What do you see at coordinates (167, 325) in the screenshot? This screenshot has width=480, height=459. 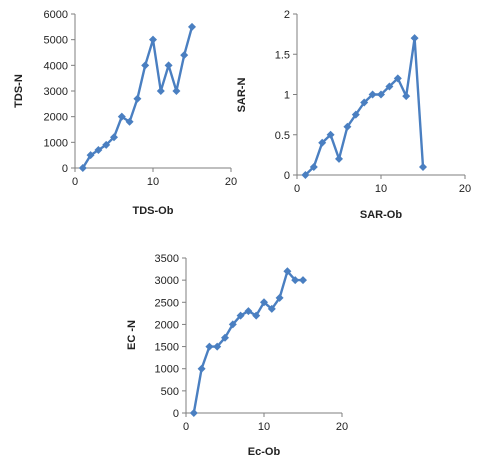 I see `ec-y-tick-label: 2000` at bounding box center [167, 325].